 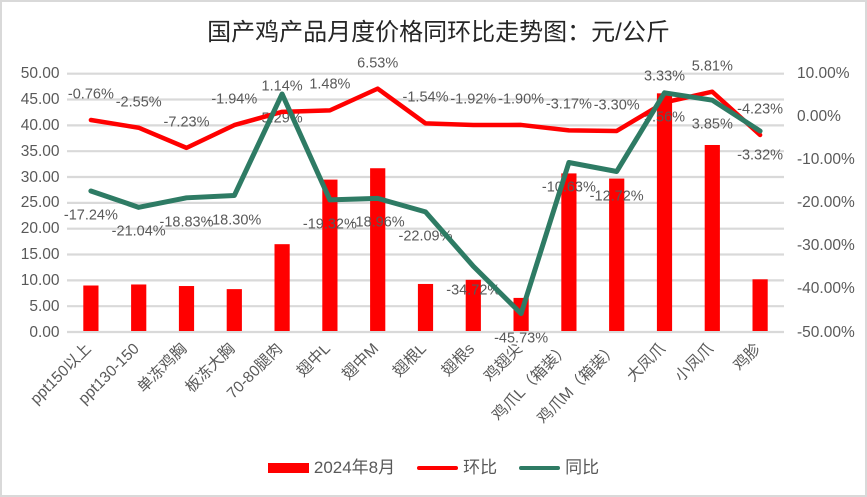 What do you see at coordinates (540, 468) in the screenshot?
I see `yoy-line-swatch` at bounding box center [540, 468].